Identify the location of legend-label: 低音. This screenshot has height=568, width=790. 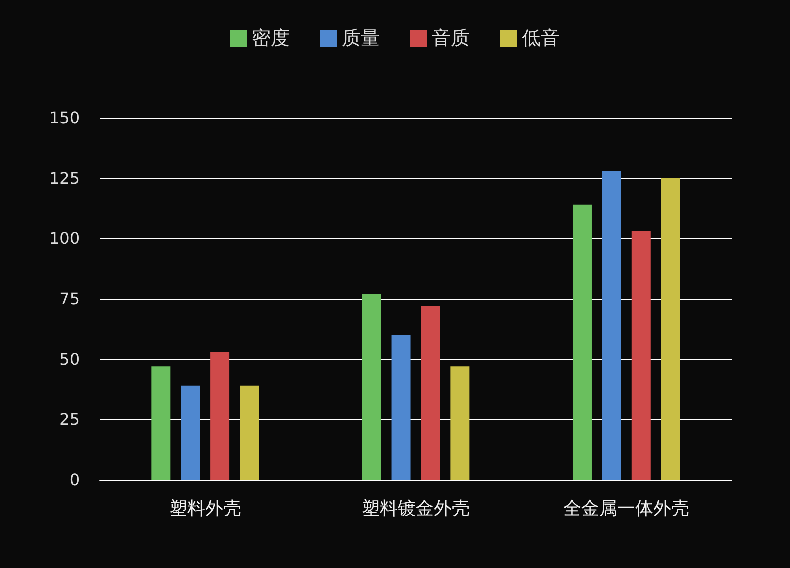
(541, 39).